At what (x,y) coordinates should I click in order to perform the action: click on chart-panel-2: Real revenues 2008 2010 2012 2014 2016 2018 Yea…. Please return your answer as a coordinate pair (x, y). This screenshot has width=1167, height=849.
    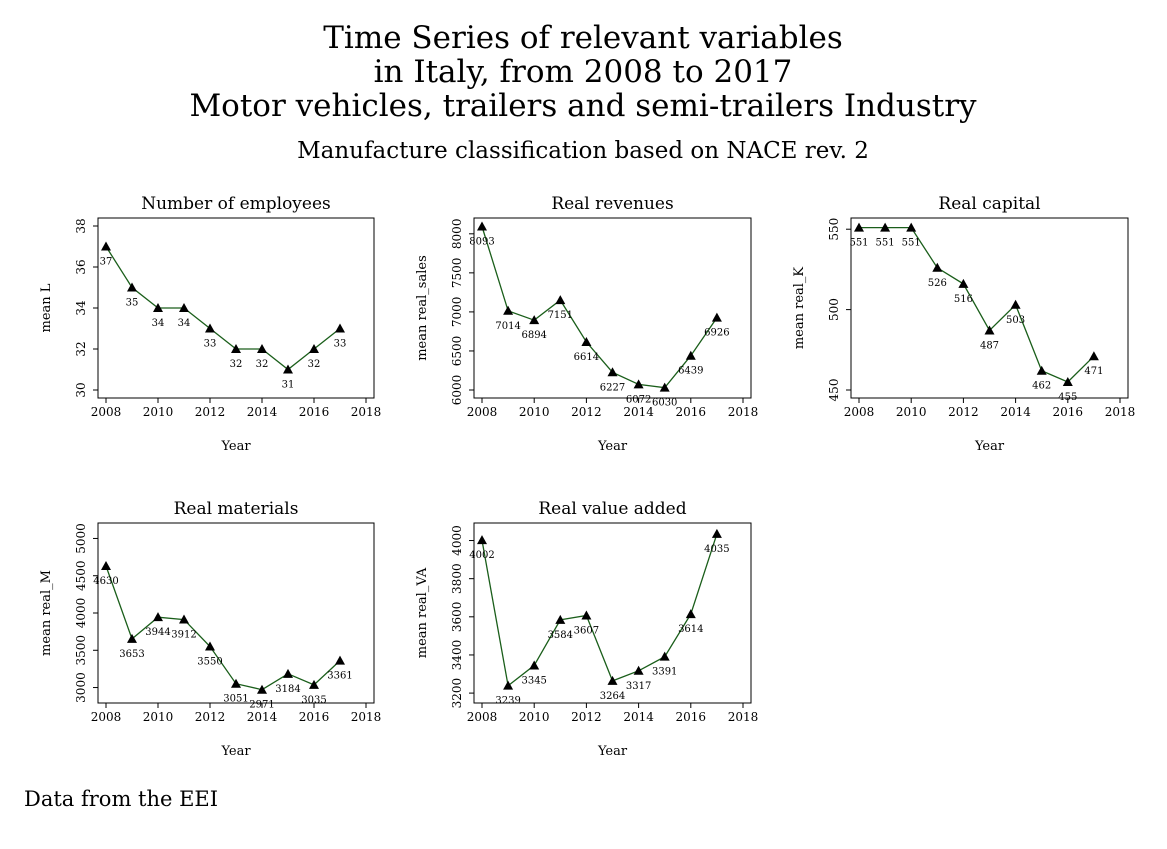
    Looking at the image, I should click on (586, 324).